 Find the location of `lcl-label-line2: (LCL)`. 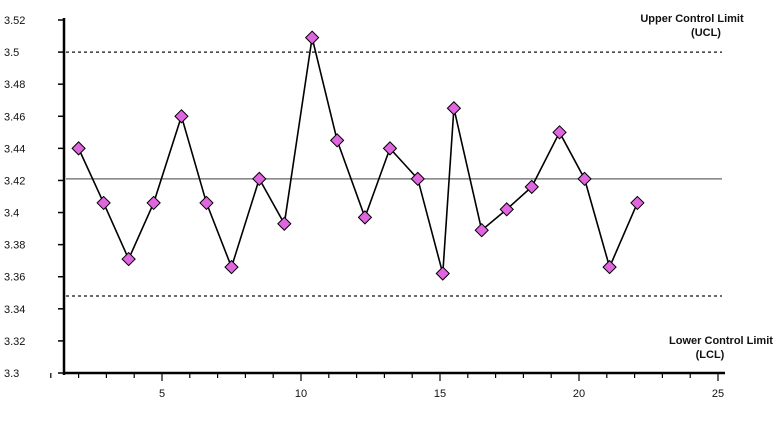

lcl-label-line2: (LCL) is located at coordinates (710, 355).